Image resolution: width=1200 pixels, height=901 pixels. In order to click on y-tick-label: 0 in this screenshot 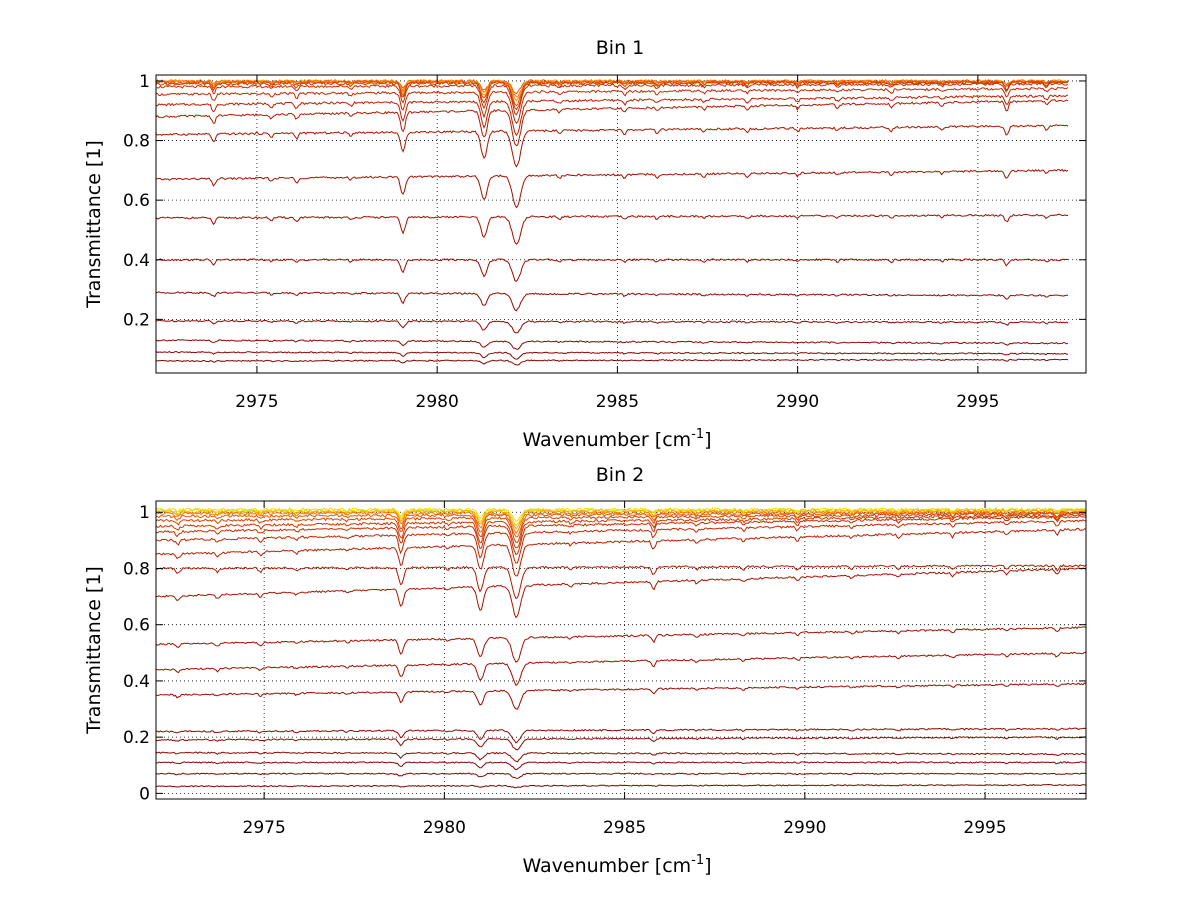, I will do `click(144, 794)`.